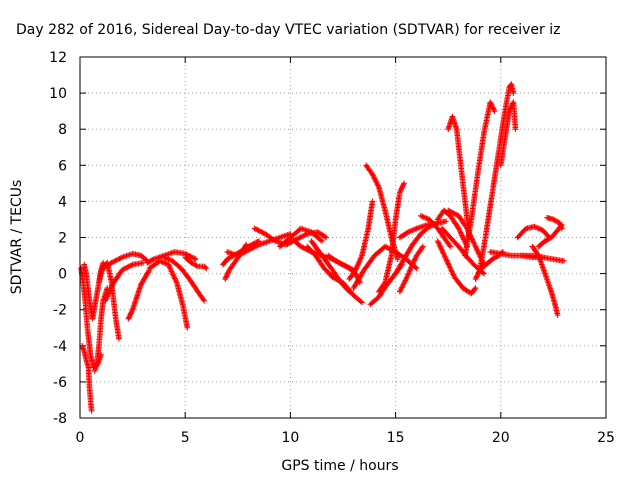  What do you see at coordinates (60, 311) in the screenshot?
I see `y-tick-label: -2` at bounding box center [60, 311].